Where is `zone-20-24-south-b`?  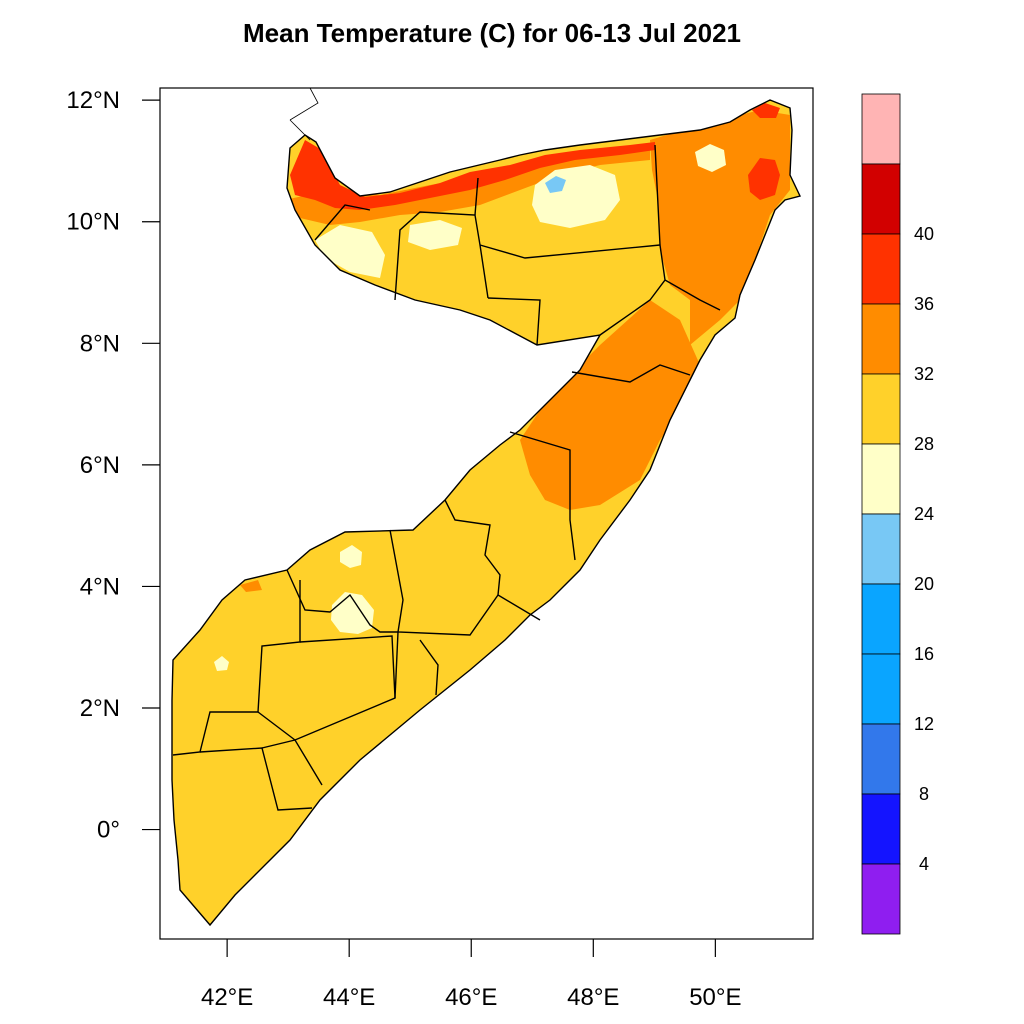
zone-20-24-south-b is located at coordinates (351, 556).